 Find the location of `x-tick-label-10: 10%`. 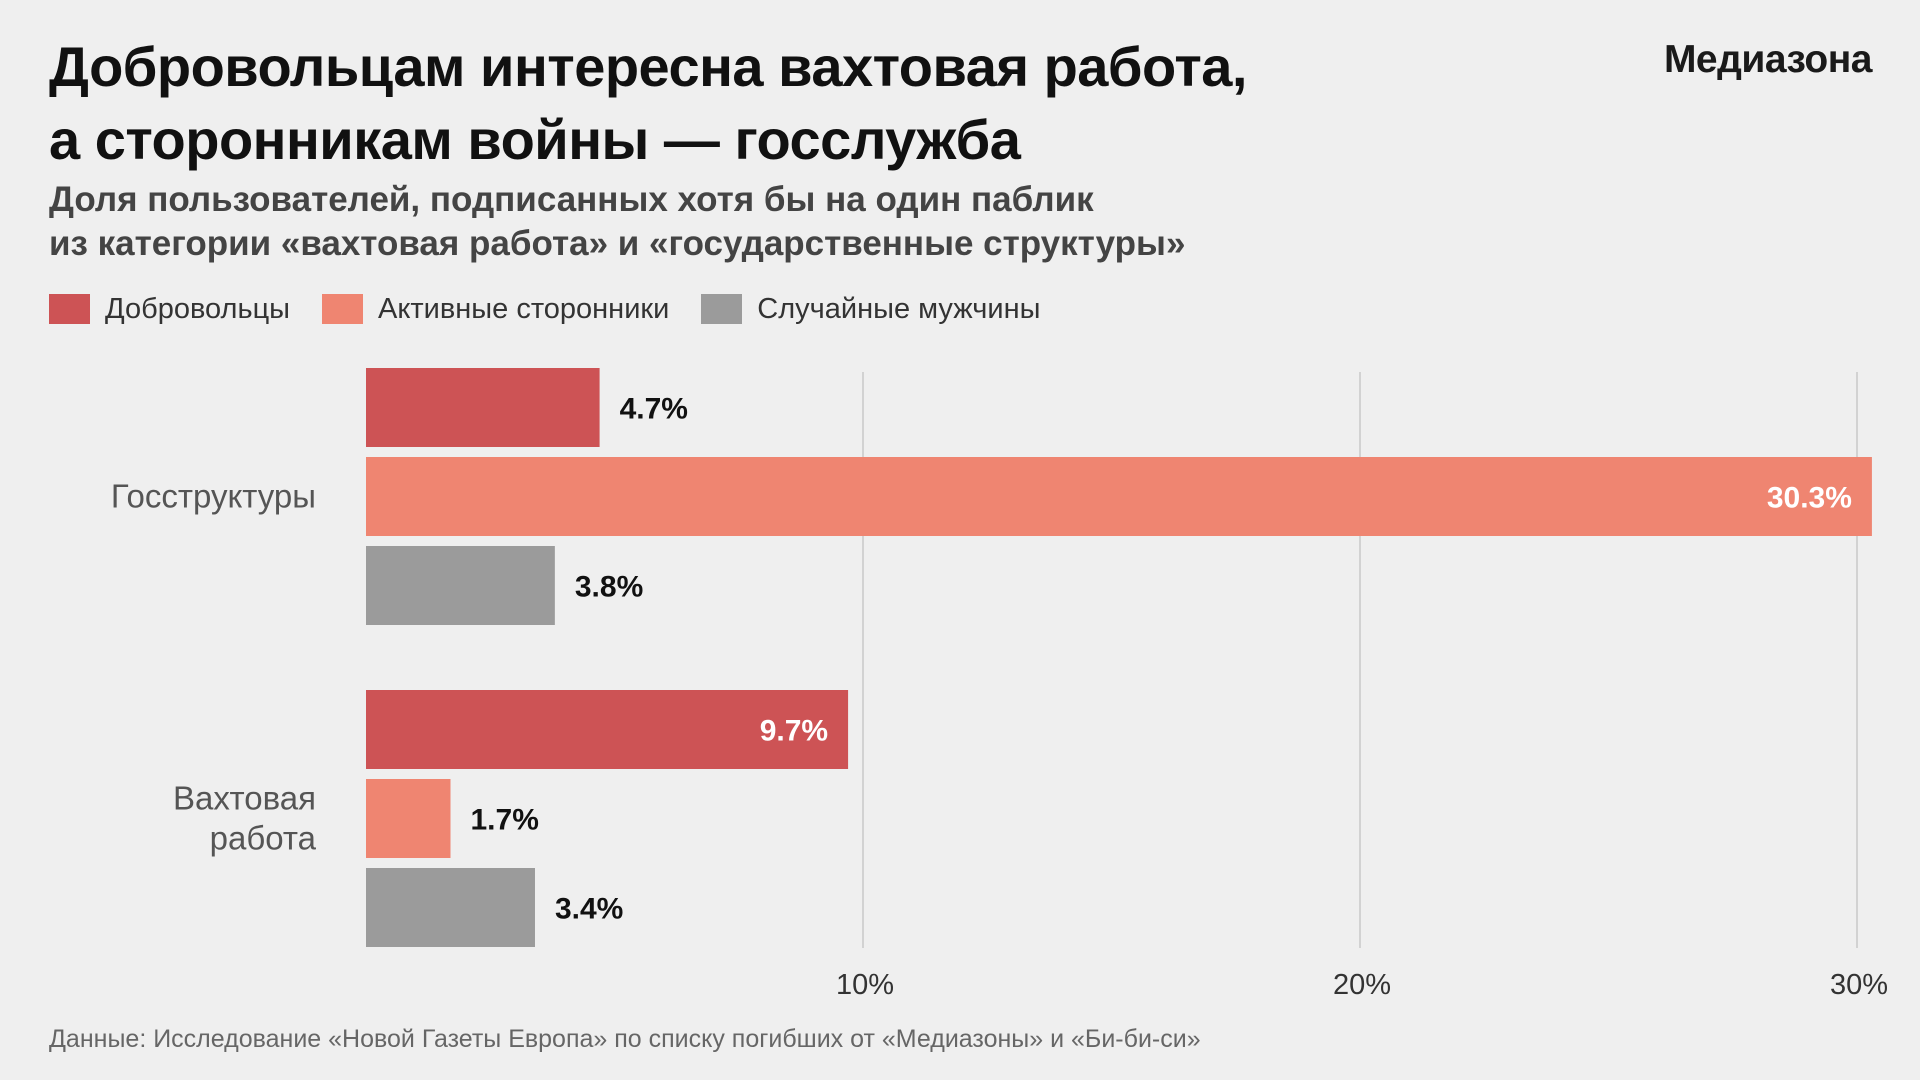

x-tick-label-10: 10% is located at coordinates (865, 985).